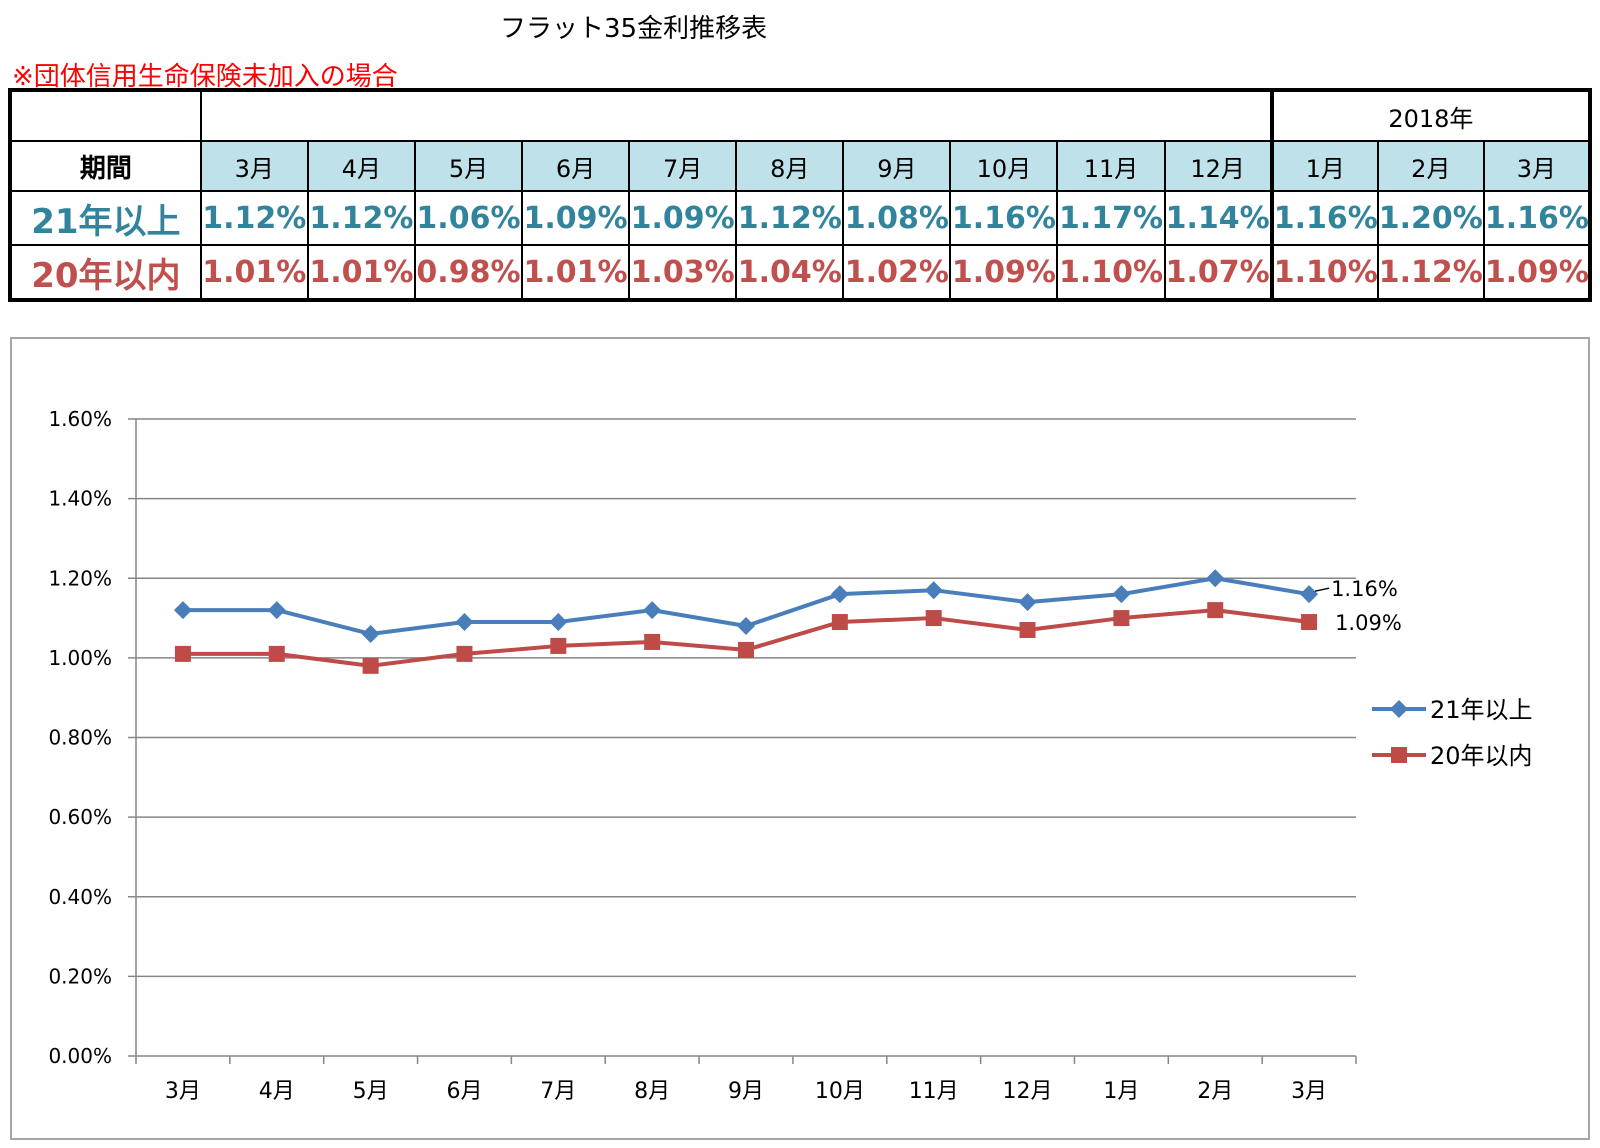  Describe the element at coordinates (1322, 589) in the screenshot. I see `annotation-leader` at that location.